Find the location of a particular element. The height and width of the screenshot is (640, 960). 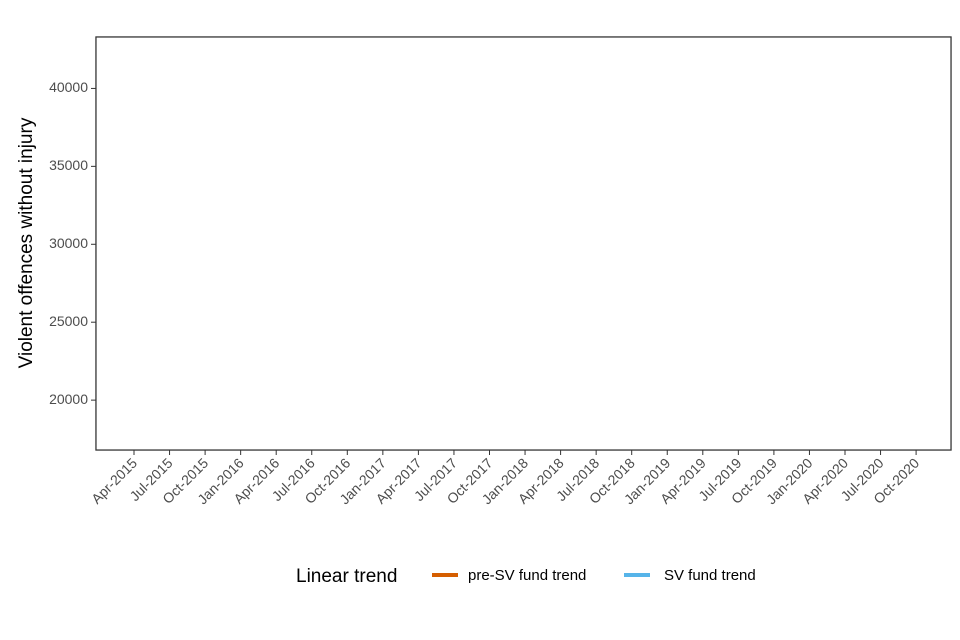

y-tick-label: 25000 is located at coordinates (68, 321).